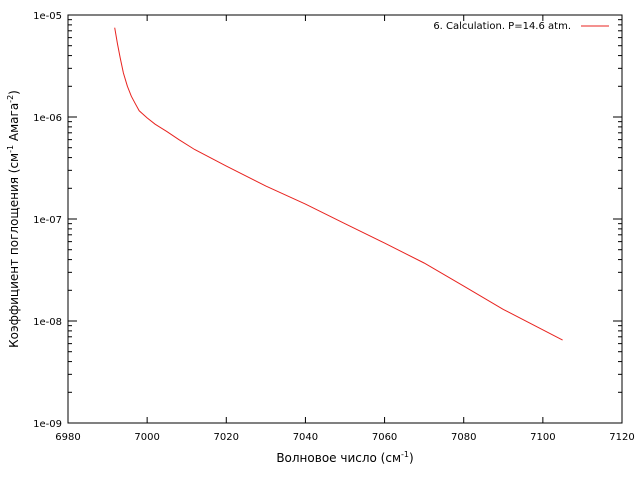 This screenshot has width=640, height=480. What do you see at coordinates (502, 26) in the screenshot?
I see `legend-label: 6. Calculation. P=14.6 atm.` at bounding box center [502, 26].